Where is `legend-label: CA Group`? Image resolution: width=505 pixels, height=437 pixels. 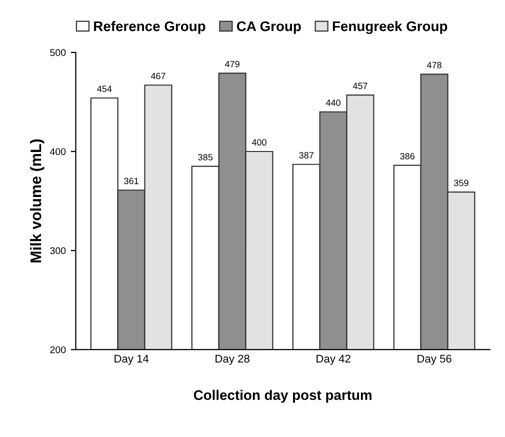
legend-label: CA Group is located at coordinates (268, 27).